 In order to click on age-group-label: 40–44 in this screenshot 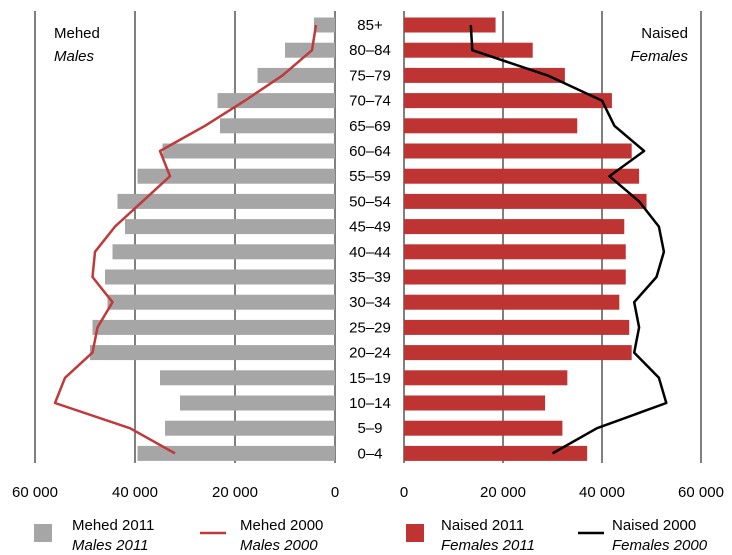, I will do `click(370, 252)`.